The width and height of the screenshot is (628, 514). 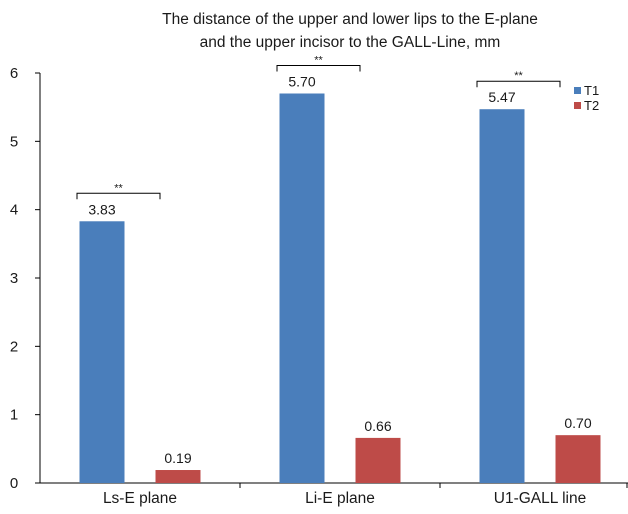 What do you see at coordinates (14, 346) in the screenshot?
I see `y-tick-label: 2` at bounding box center [14, 346].